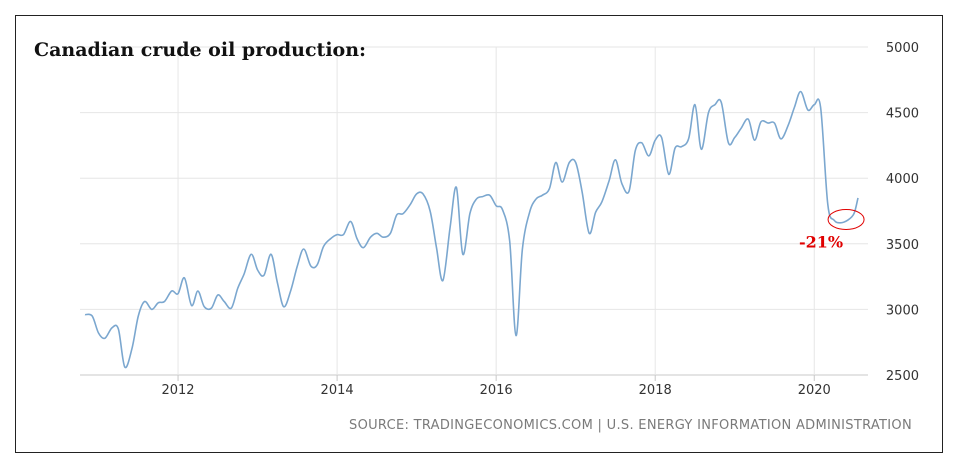 The height and width of the screenshot is (474, 960). I want to click on x-tick-label: 2020, so click(814, 390).